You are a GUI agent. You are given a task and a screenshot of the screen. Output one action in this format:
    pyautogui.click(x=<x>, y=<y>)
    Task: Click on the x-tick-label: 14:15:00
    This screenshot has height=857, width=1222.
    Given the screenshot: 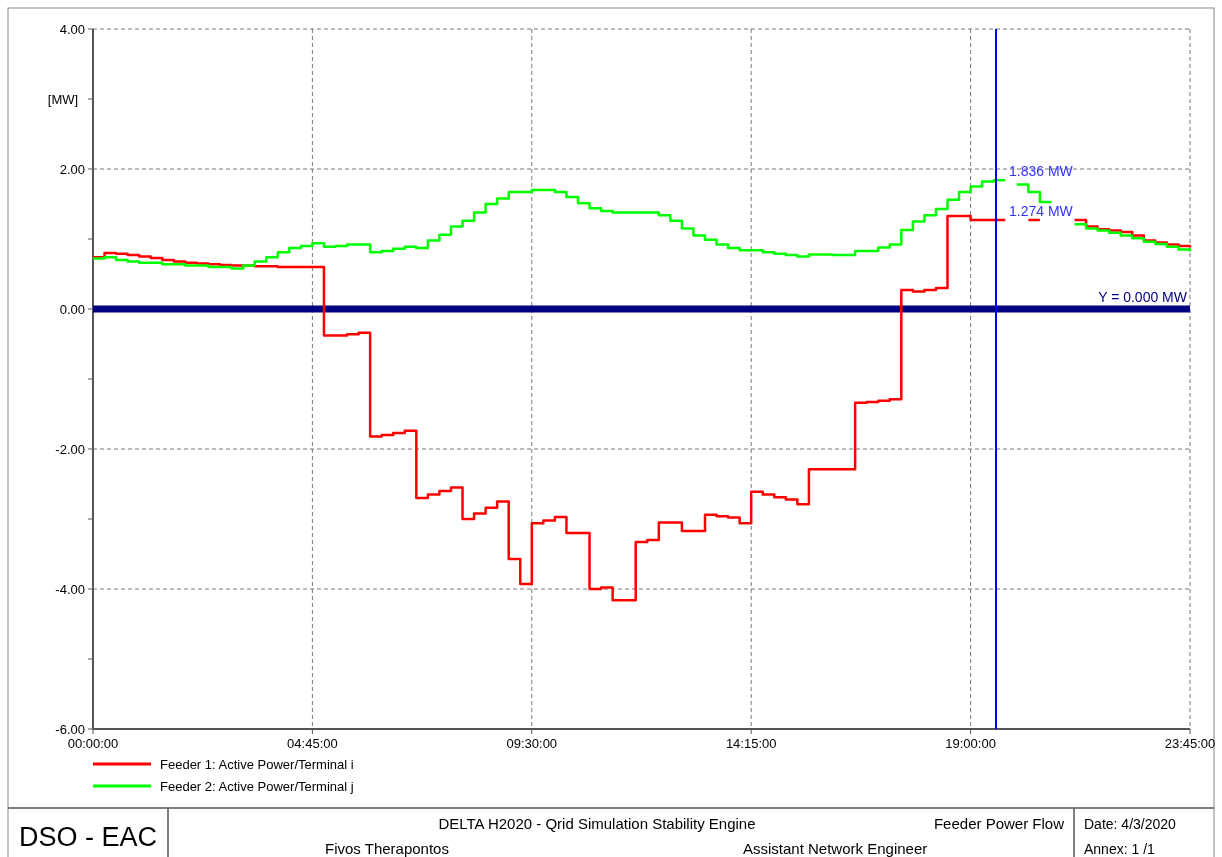 What is the action you would take?
    pyautogui.click(x=751, y=743)
    